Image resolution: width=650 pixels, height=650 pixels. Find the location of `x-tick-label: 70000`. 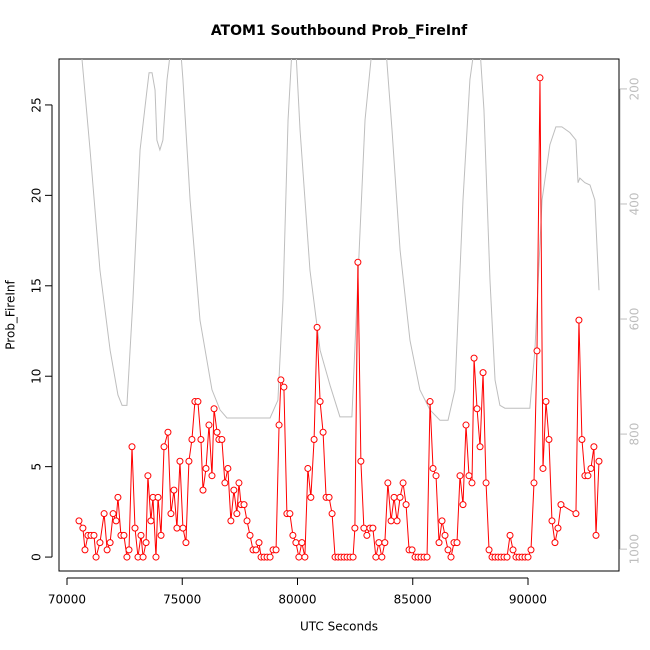

x-tick-label: 70000 is located at coordinates (67, 600).